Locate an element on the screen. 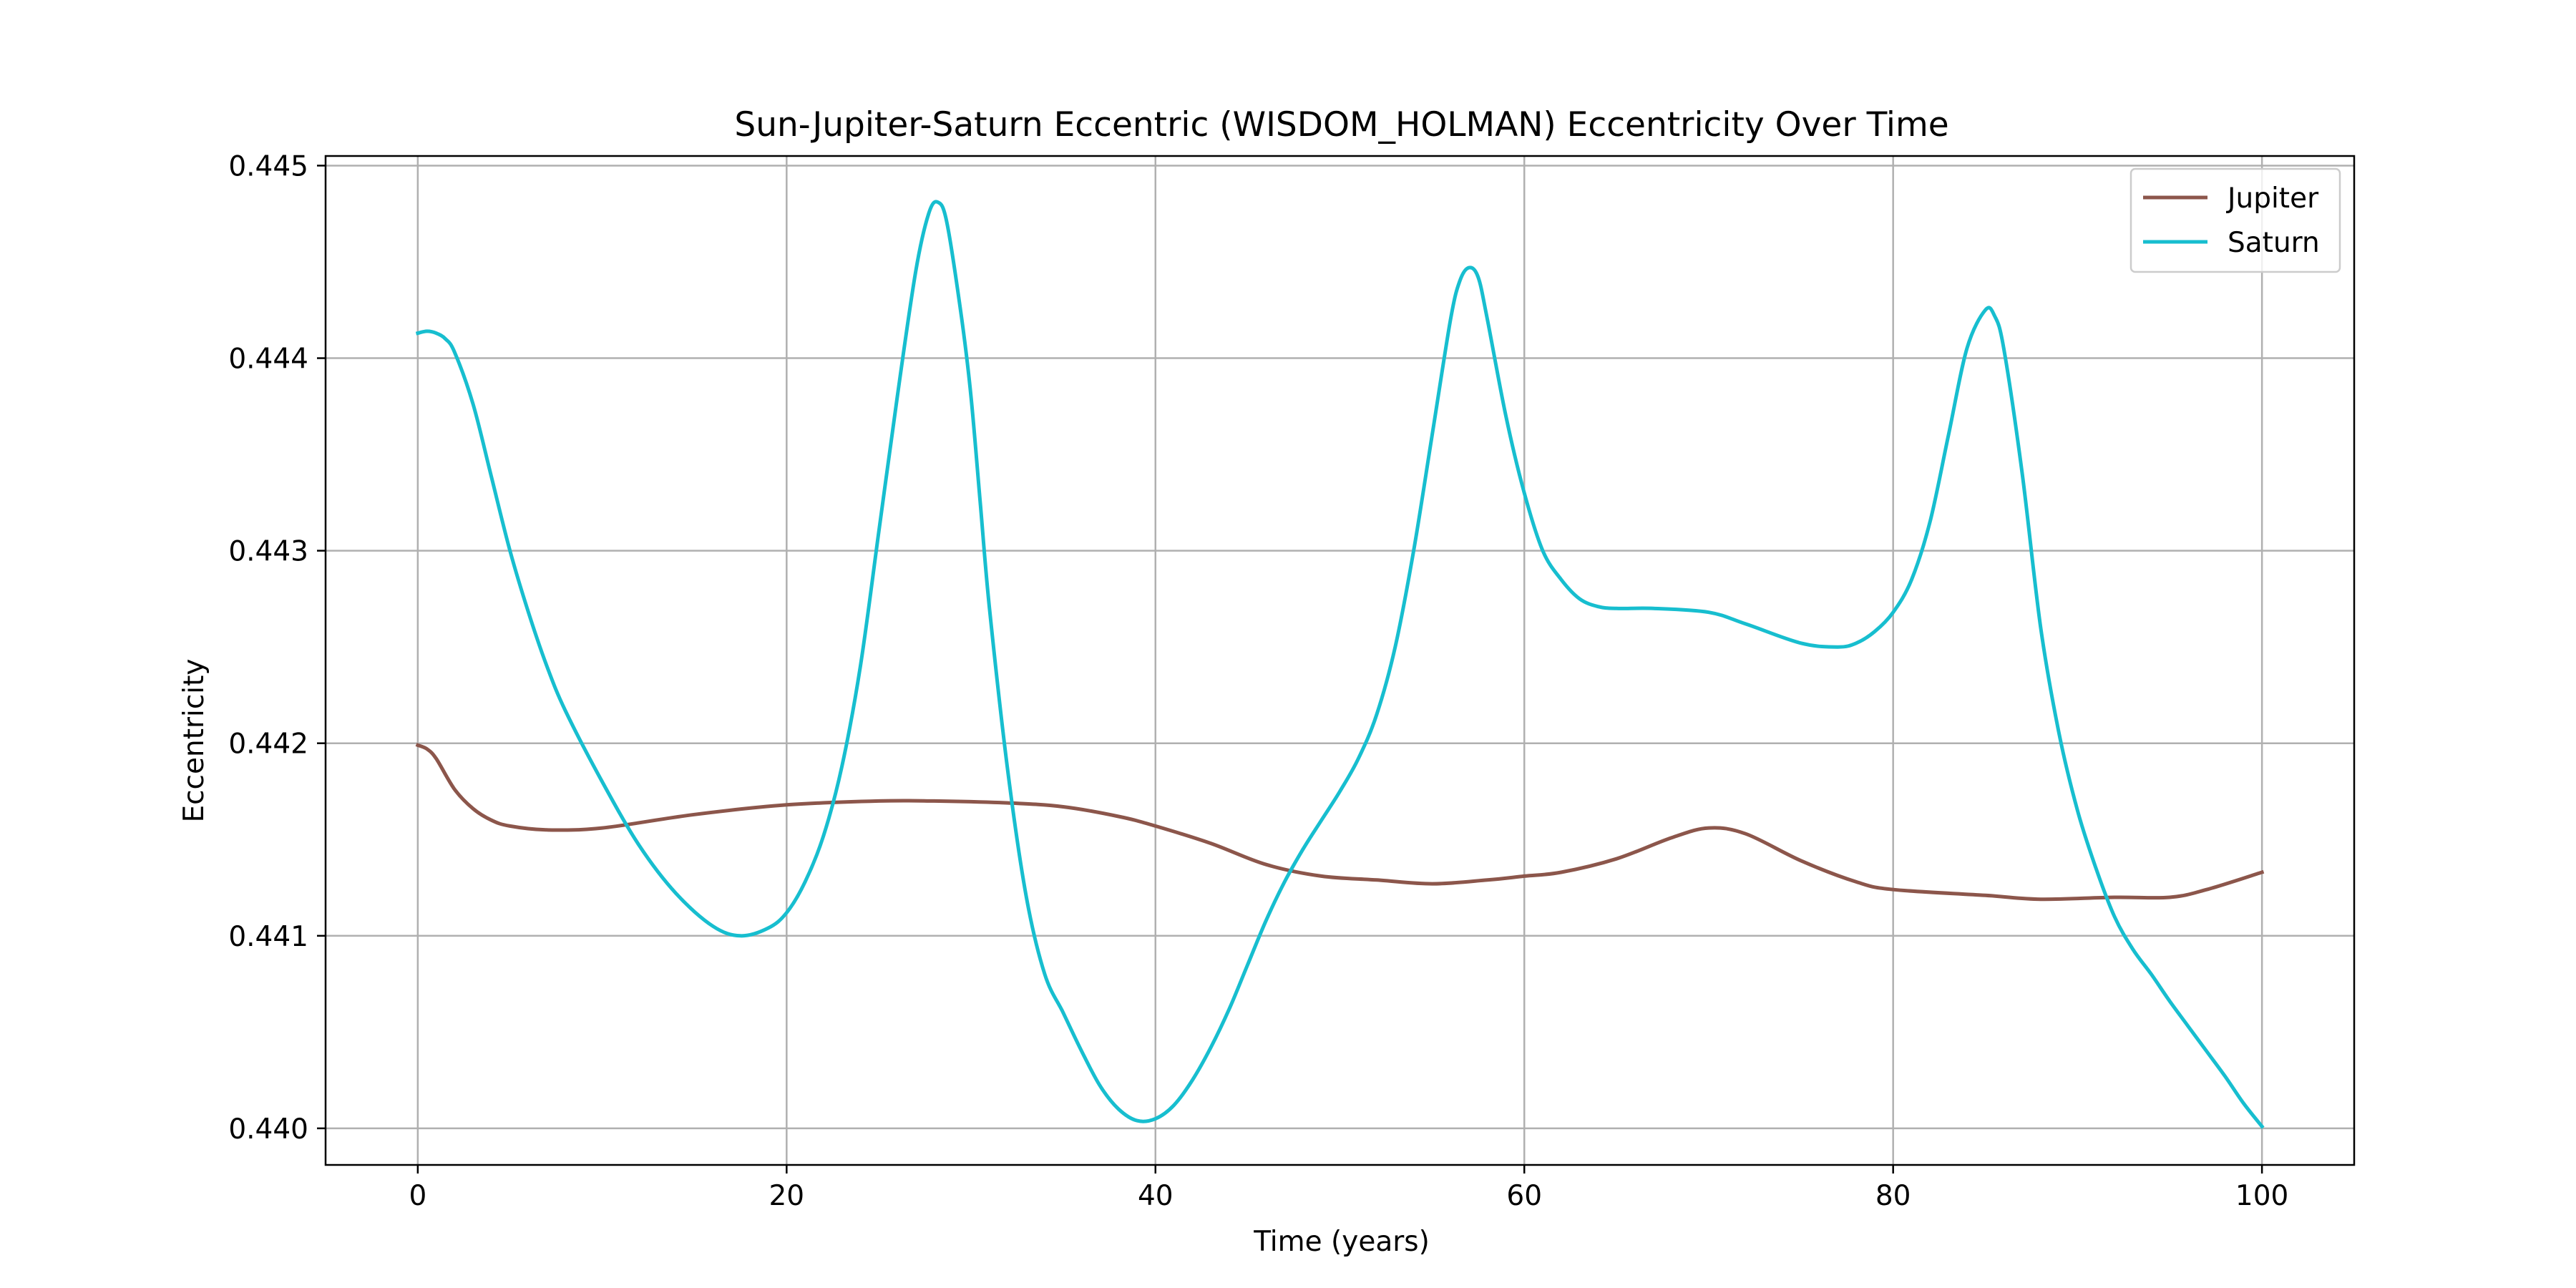 This screenshot has height=1288, width=2576. legend: Jupiter Saturn is located at coordinates (2235, 220).